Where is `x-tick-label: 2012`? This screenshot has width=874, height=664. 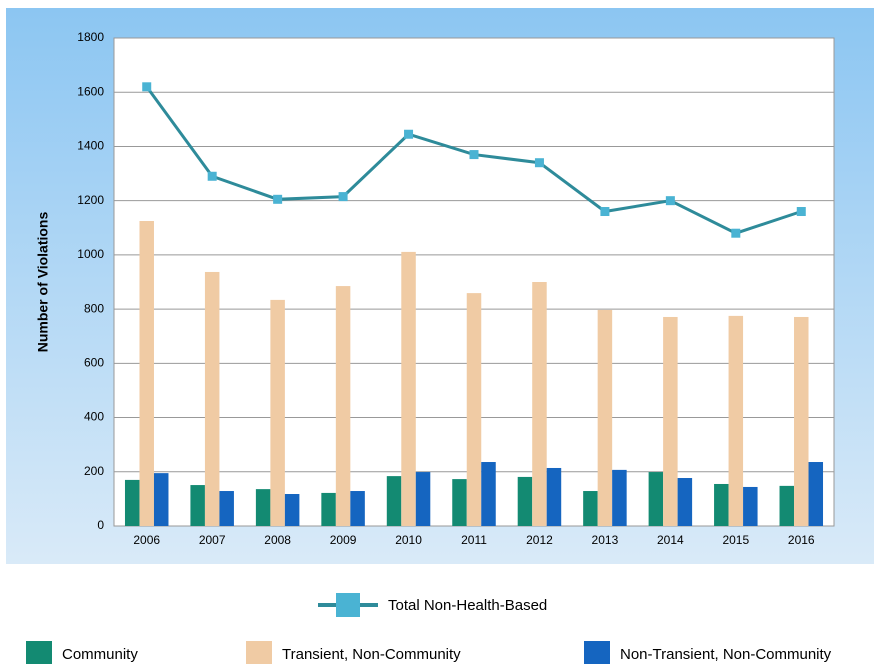 x-tick-label: 2012 is located at coordinates (539, 540).